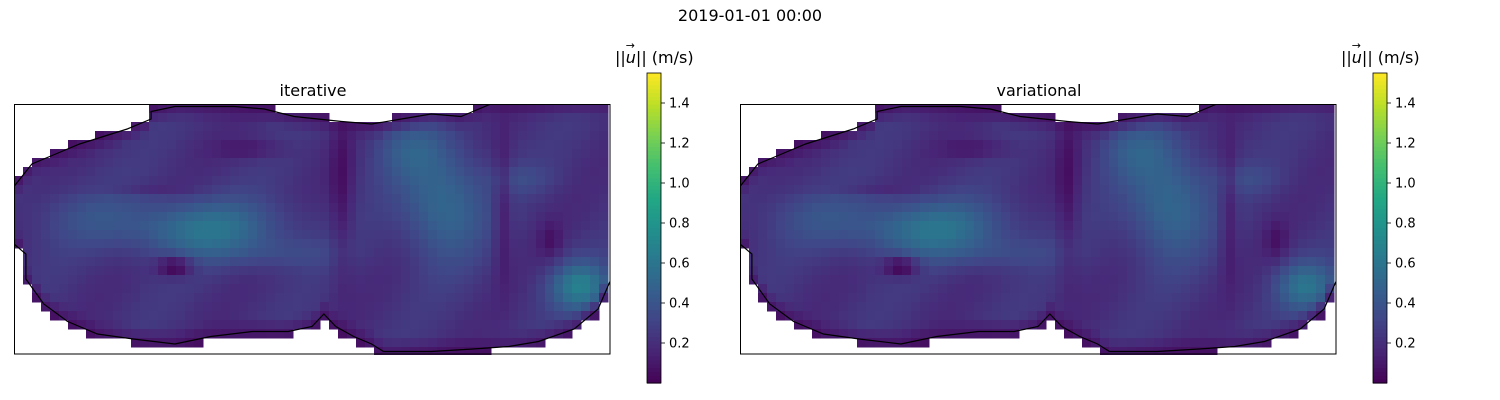 This screenshot has width=1500, height=400. Describe the element at coordinates (1405, 344) in the screenshot. I see `colorbar-tick-label: 0.2` at that location.